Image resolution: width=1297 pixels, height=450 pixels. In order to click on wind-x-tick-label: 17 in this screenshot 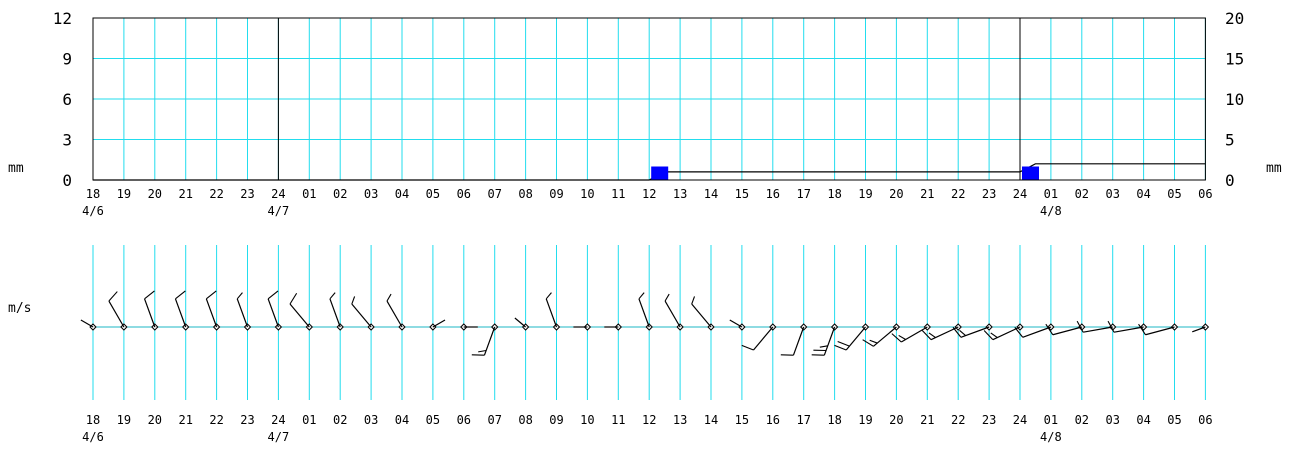, I will do `click(803, 420)`.